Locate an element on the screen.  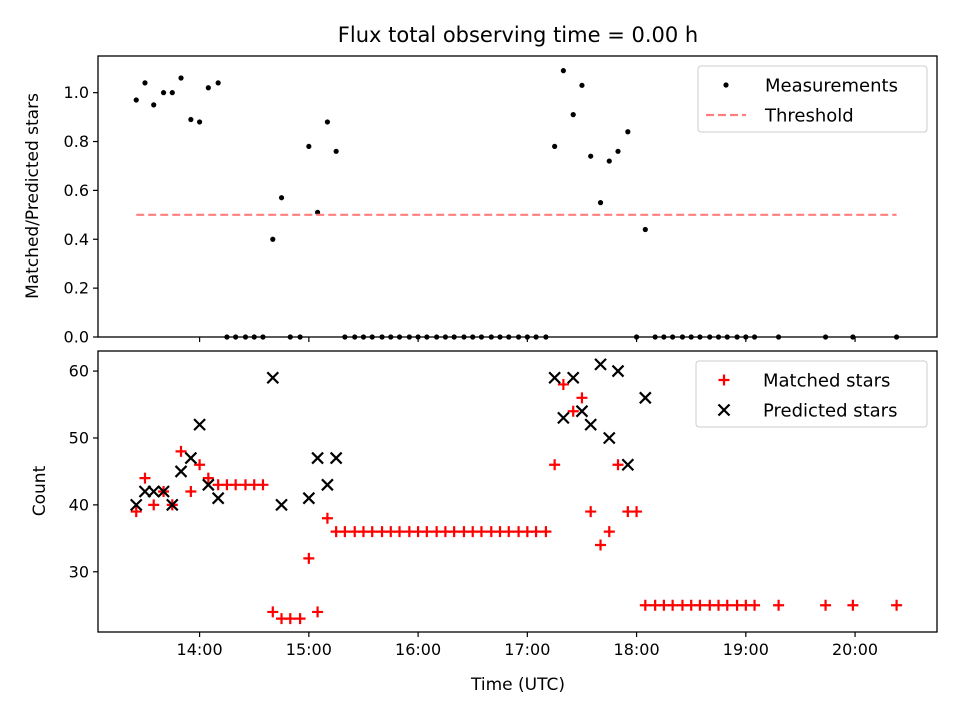
bottom-x-tick-label: 18:00 is located at coordinates (637, 649).